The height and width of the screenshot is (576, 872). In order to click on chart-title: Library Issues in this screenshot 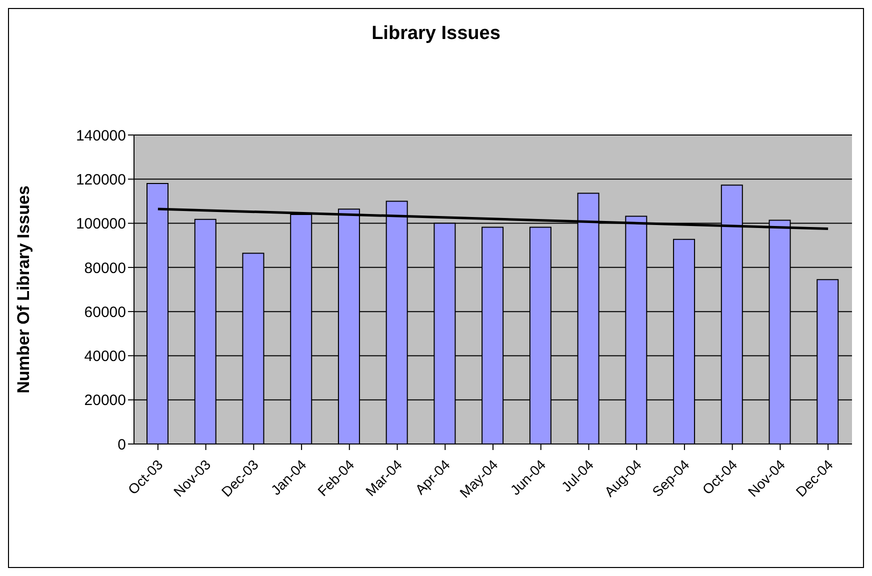, I will do `click(436, 34)`.